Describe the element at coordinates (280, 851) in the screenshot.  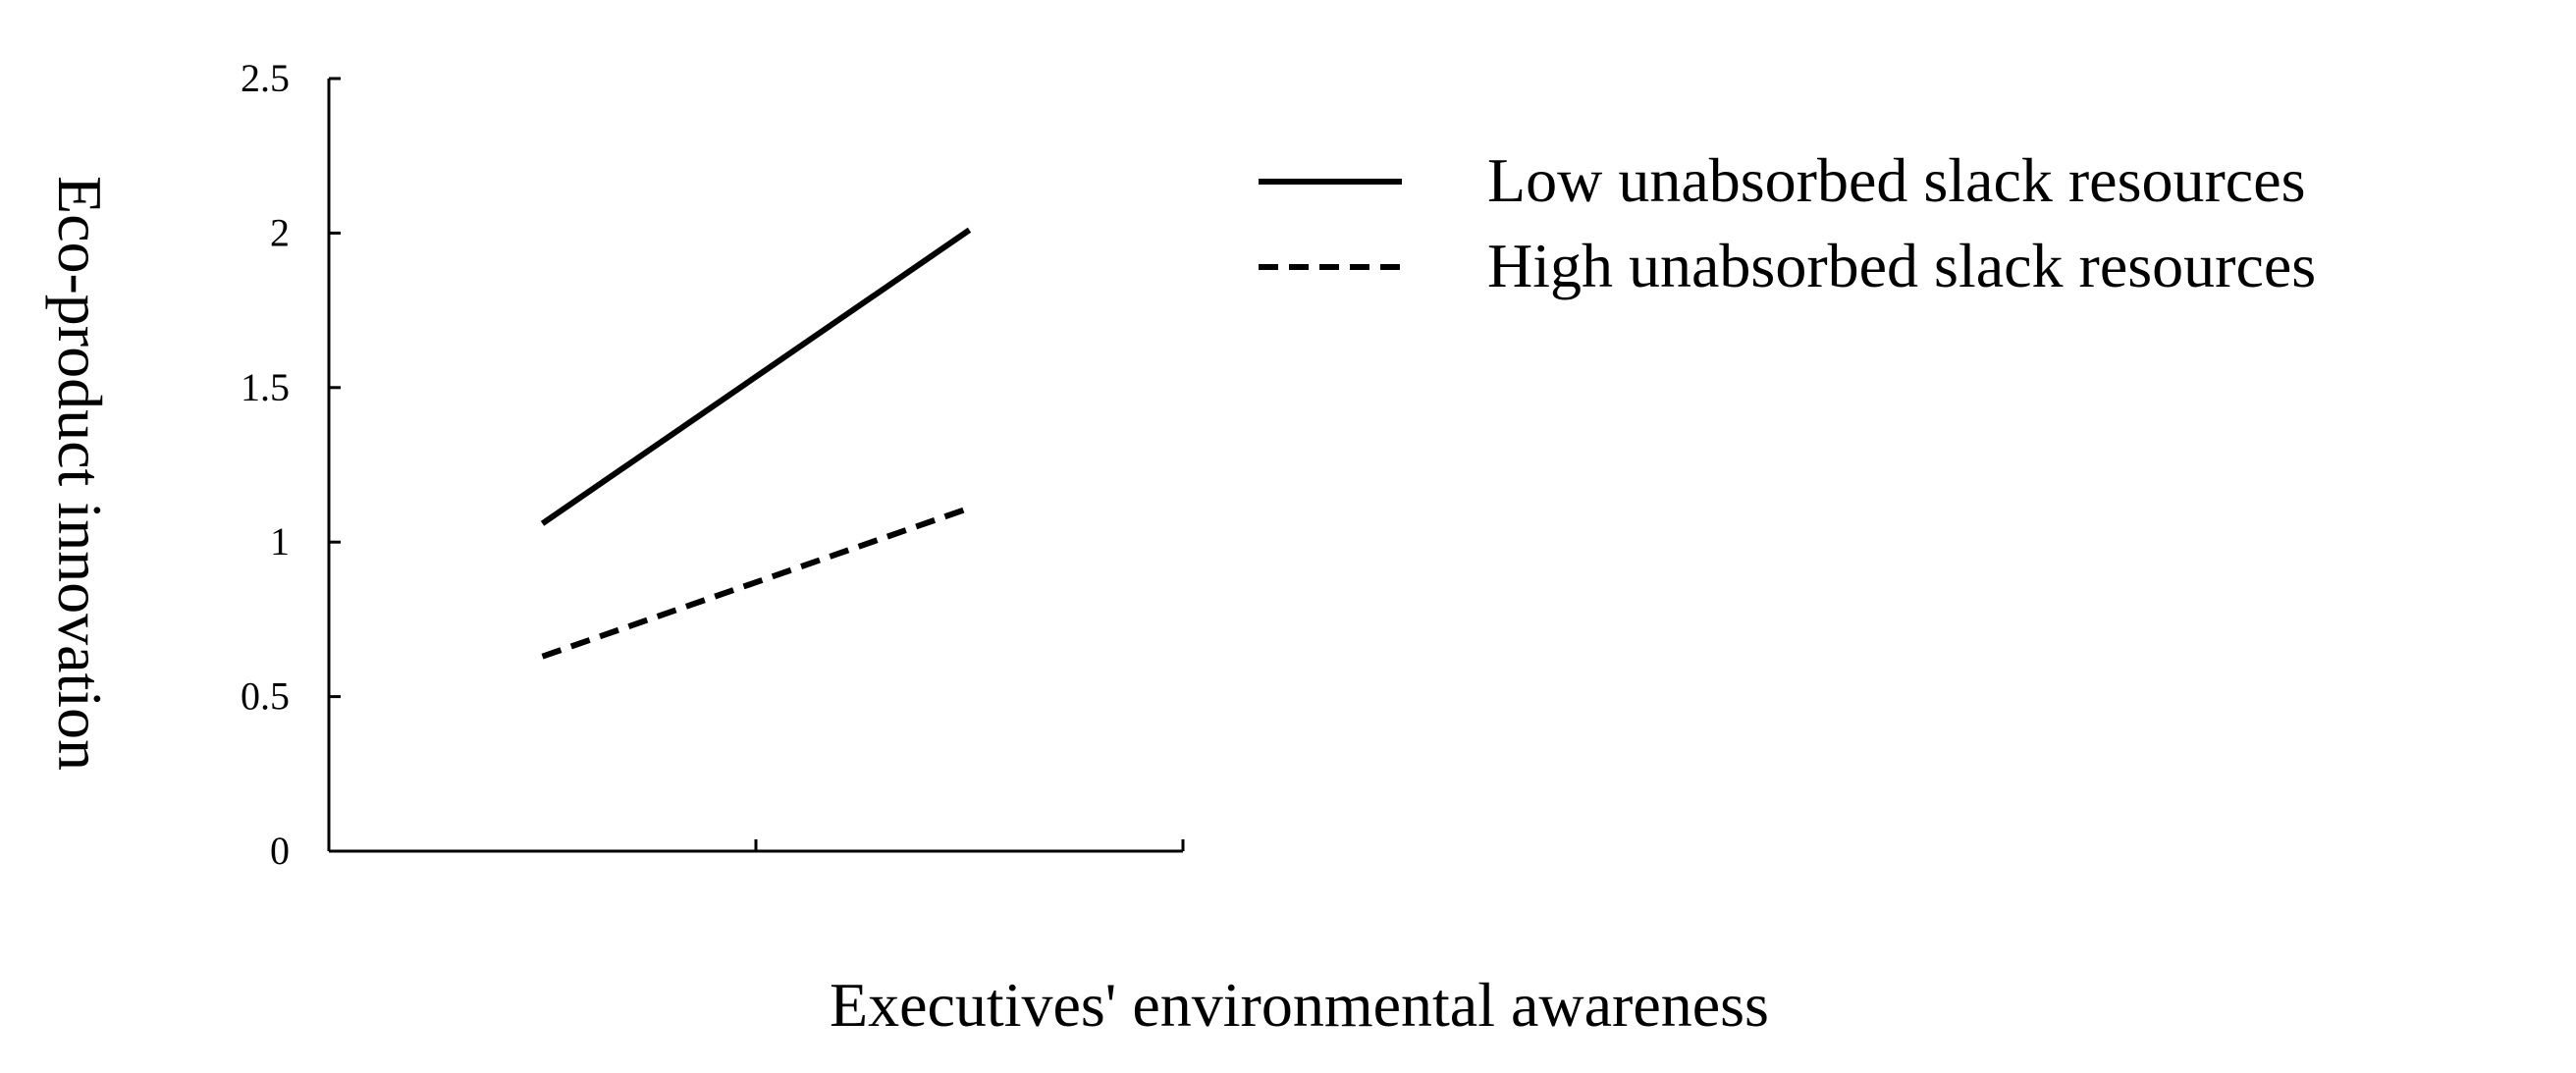
I see `y-tick-label: 0` at that location.